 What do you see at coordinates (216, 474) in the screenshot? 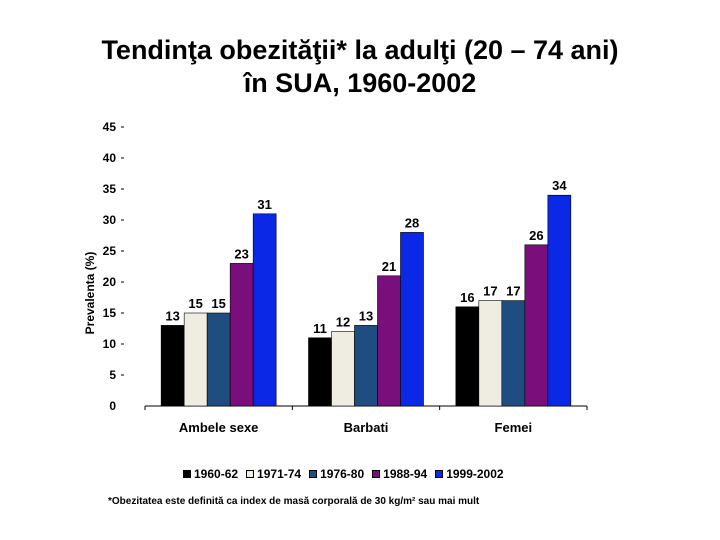
I see `legend-label: 1960-62` at bounding box center [216, 474].